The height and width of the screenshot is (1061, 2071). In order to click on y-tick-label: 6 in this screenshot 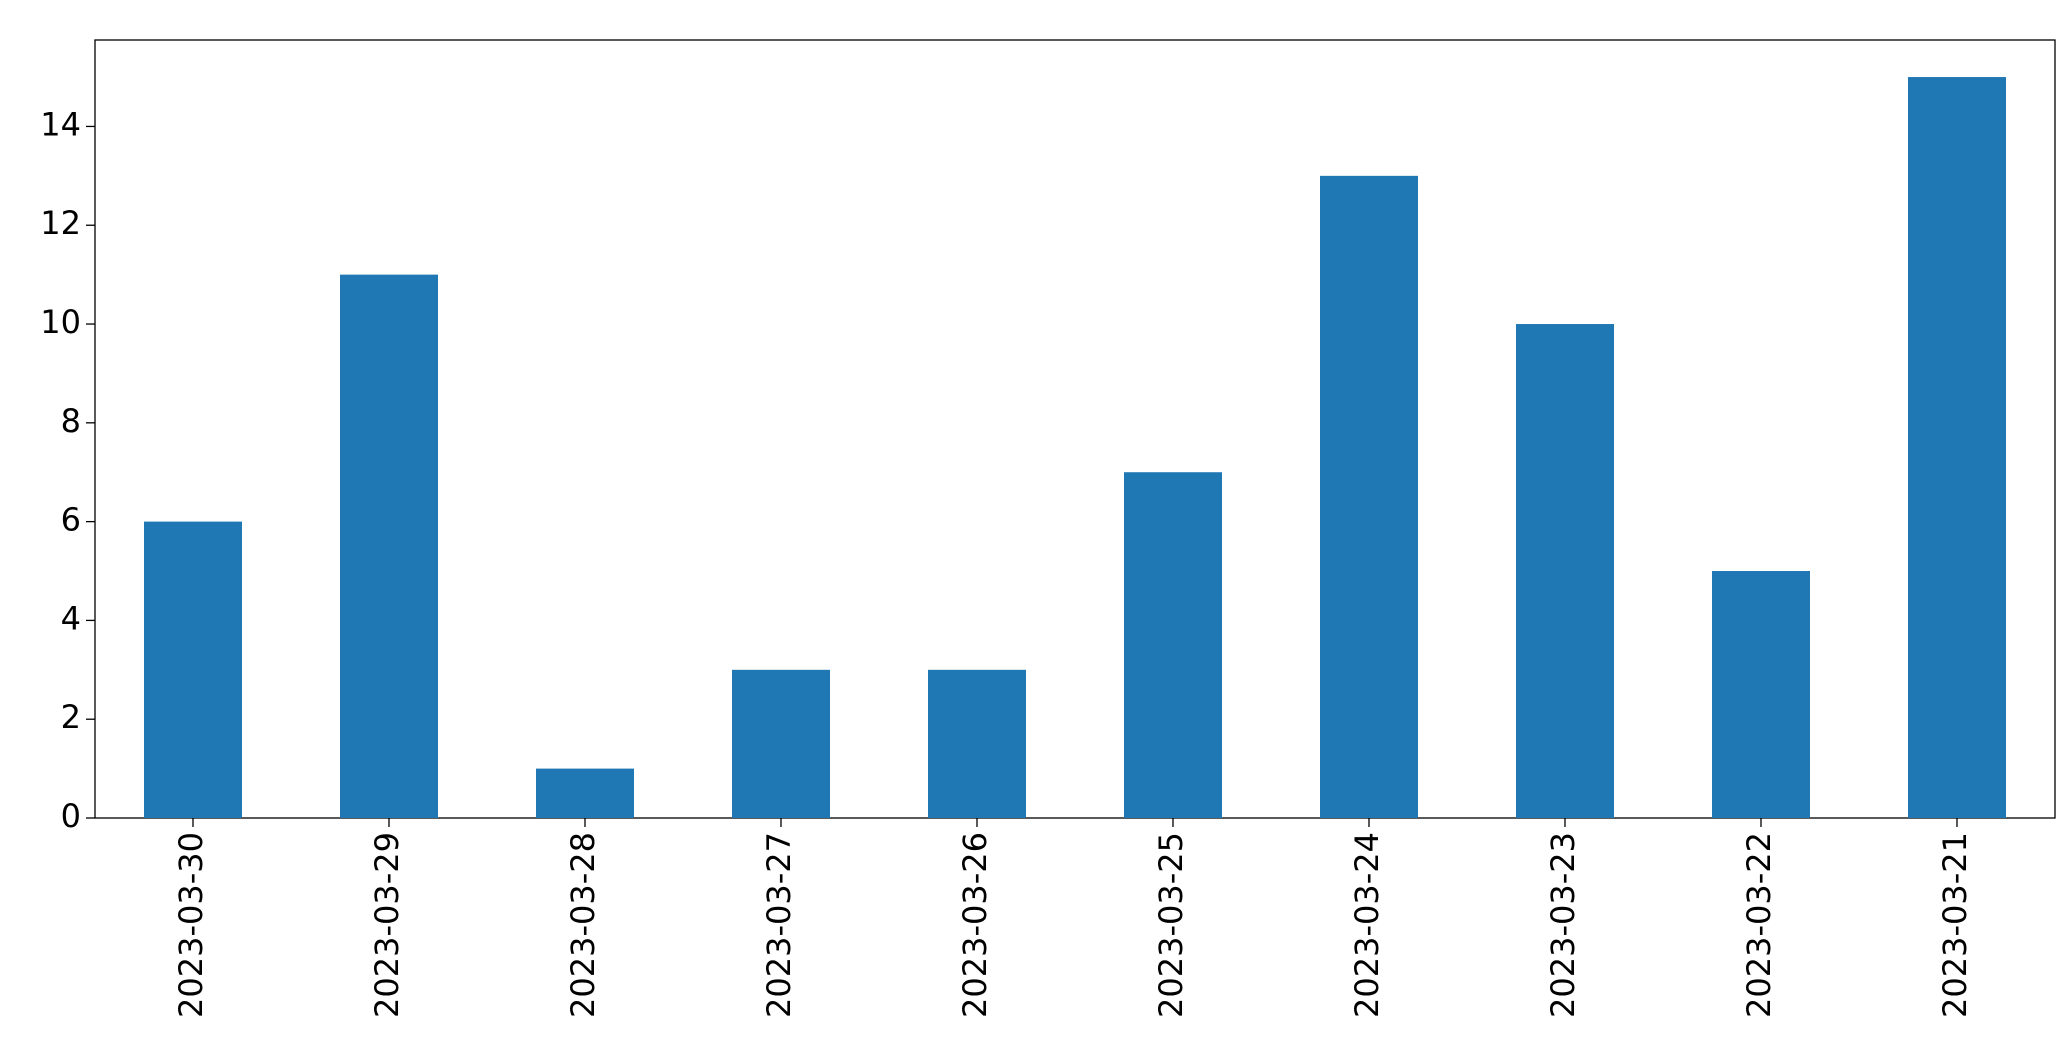, I will do `click(71, 520)`.